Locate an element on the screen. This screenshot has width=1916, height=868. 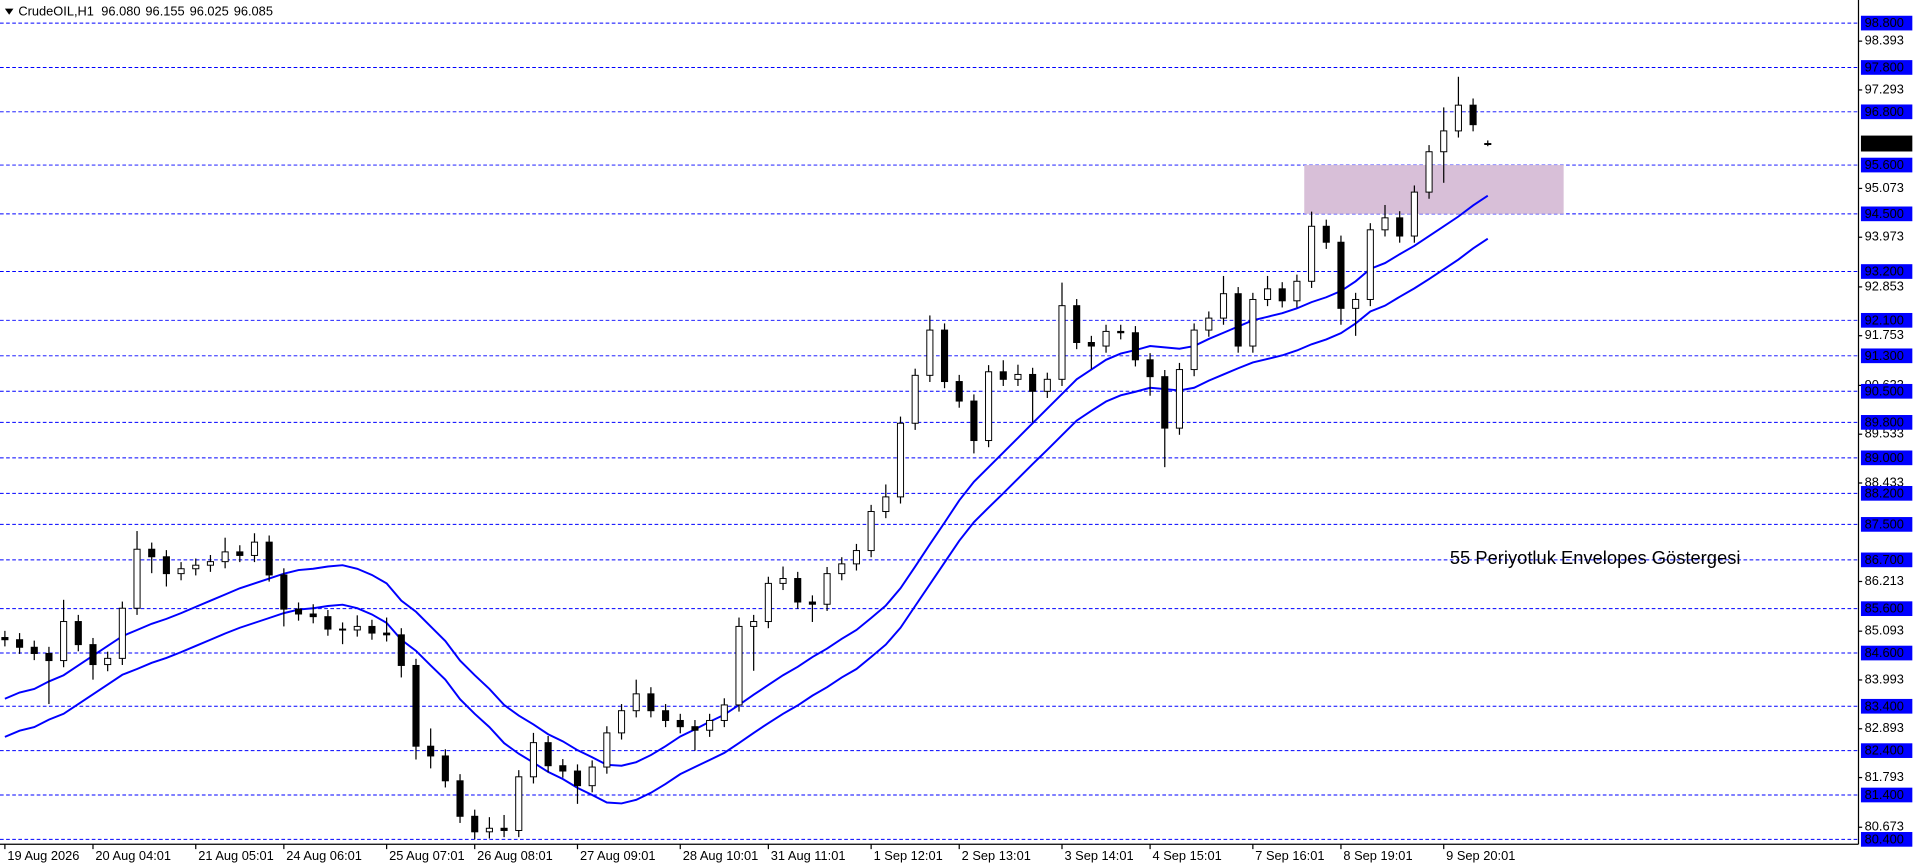
level-label: 80.400 is located at coordinates (1884, 838).